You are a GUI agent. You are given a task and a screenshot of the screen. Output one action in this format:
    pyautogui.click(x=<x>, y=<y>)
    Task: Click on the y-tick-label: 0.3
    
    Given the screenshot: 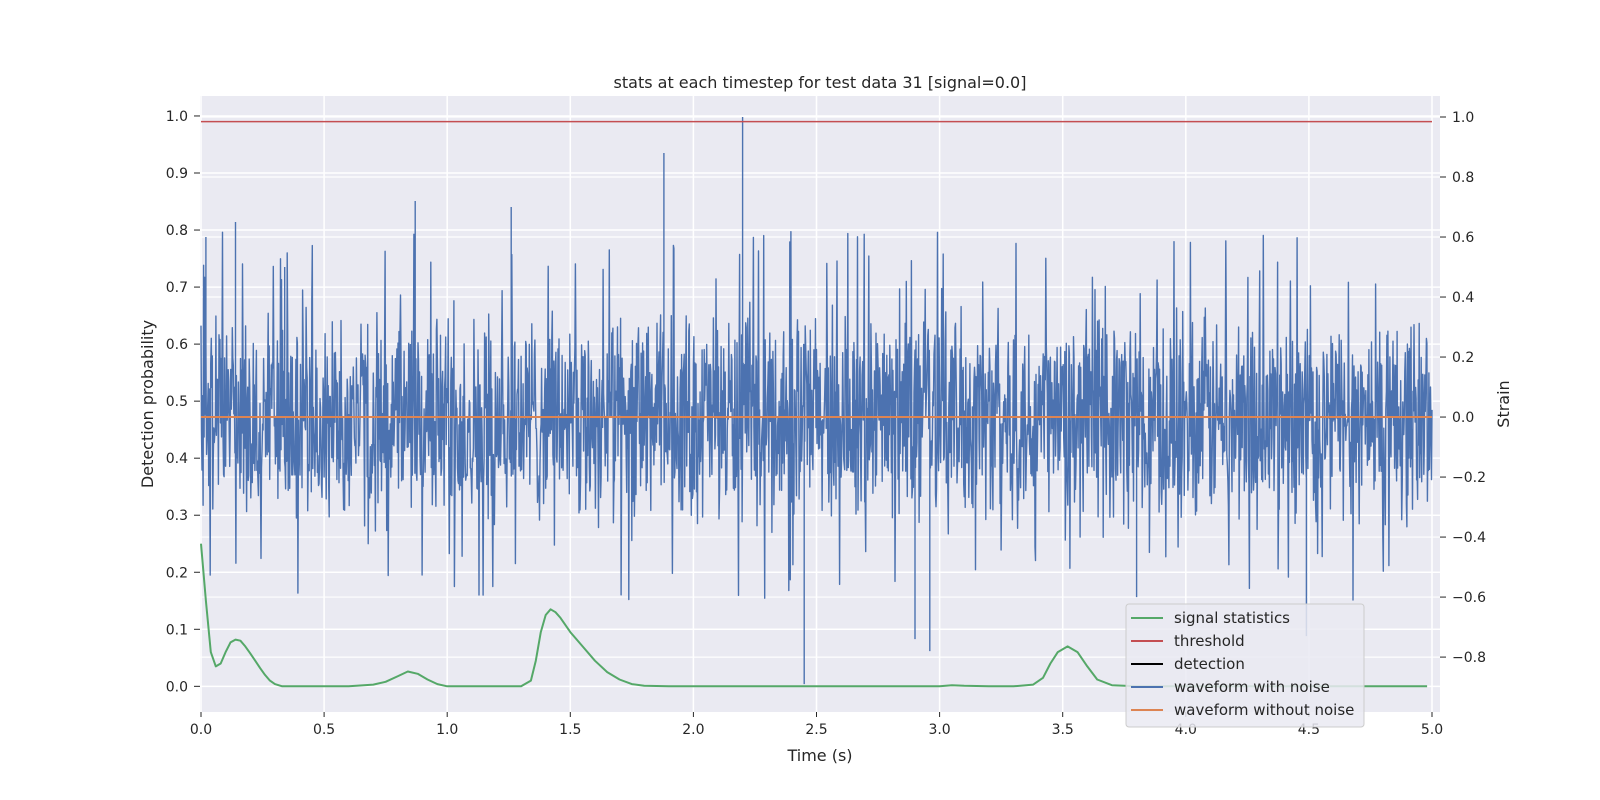 What is the action you would take?
    pyautogui.click(x=177, y=516)
    